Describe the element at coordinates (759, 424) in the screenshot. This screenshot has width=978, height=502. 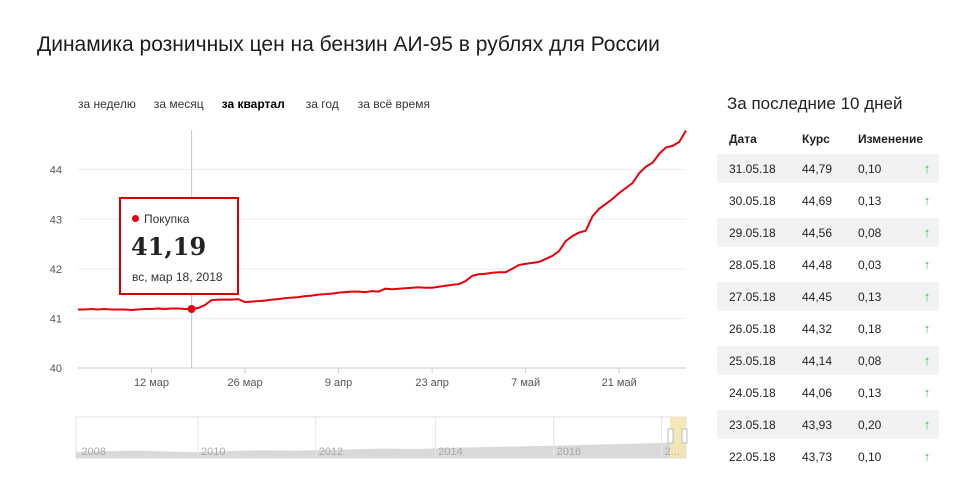
I see `row-date: 23.05.18` at that location.